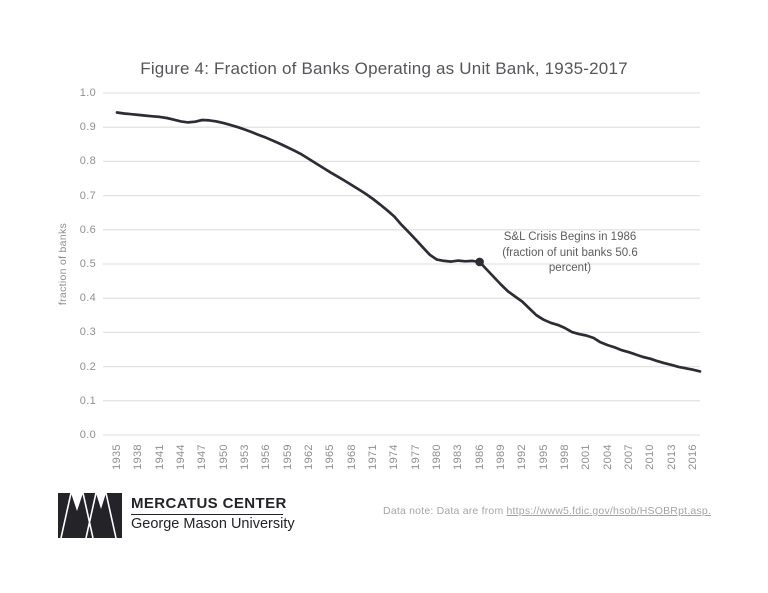 This screenshot has height=593, width=768. Describe the element at coordinates (87, 161) in the screenshot. I see `y-tick-label: 0.8` at that location.